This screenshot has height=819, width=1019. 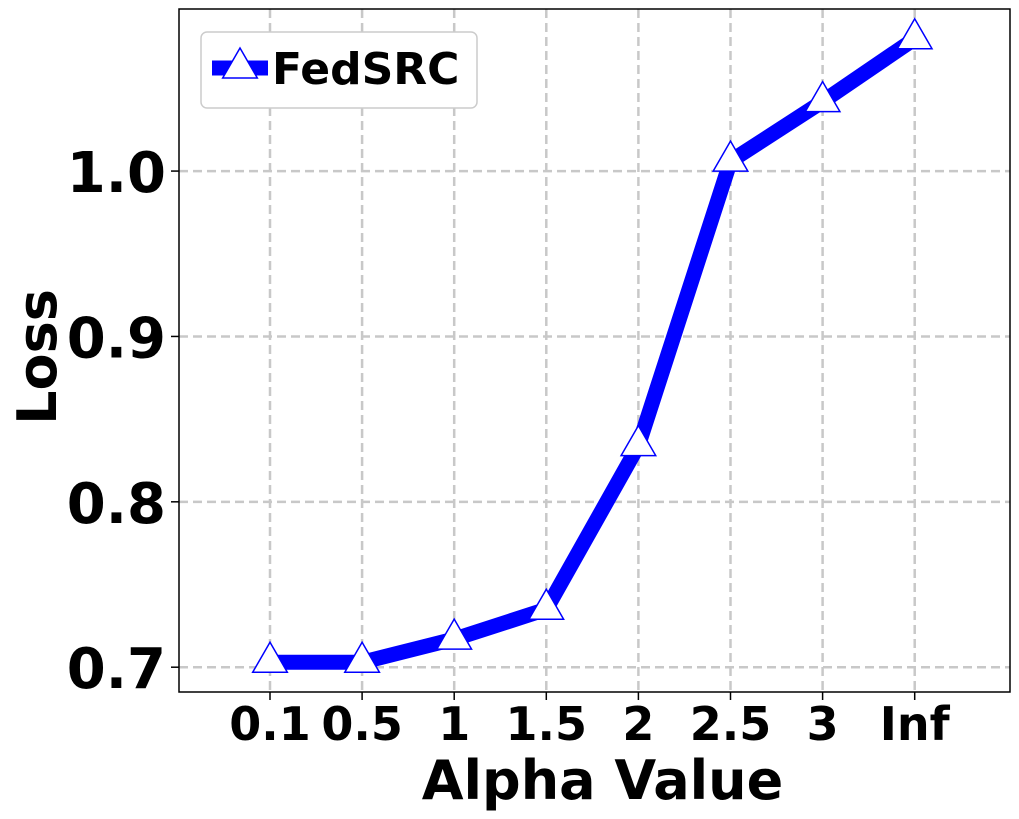 I want to click on y-tick-label: 0.8, so click(x=116, y=504).